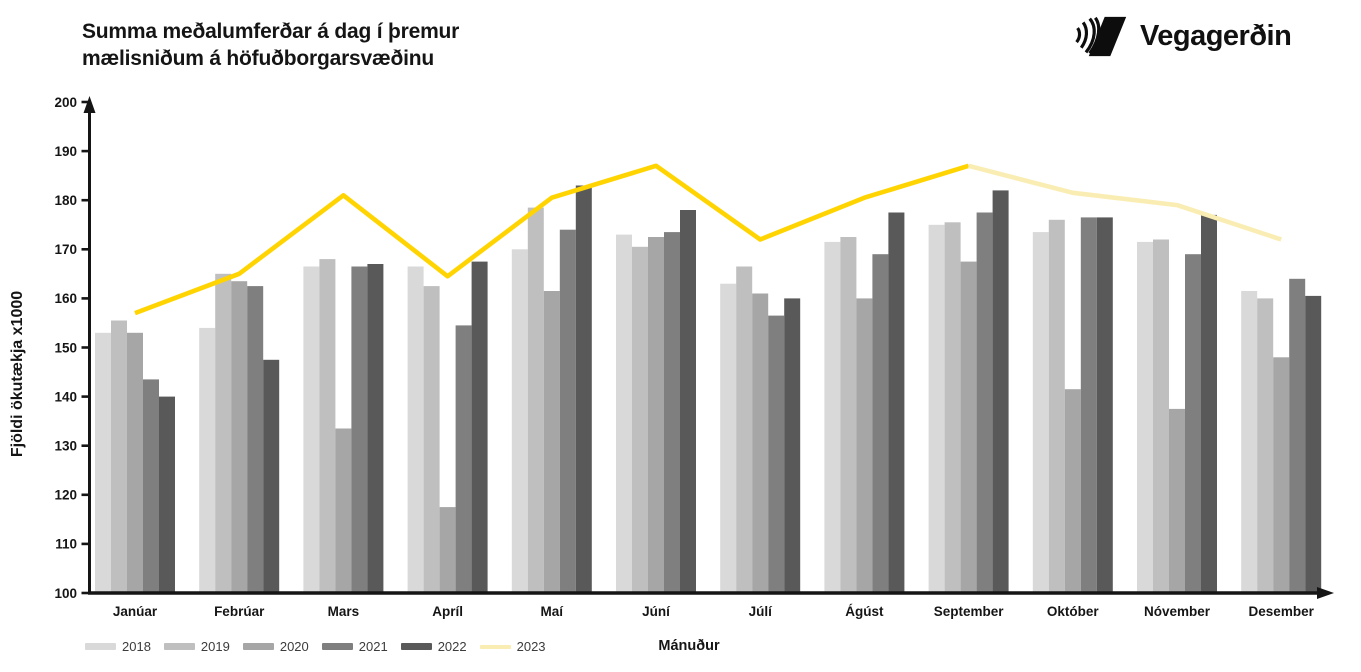 The height and width of the screenshot is (672, 1361). What do you see at coordinates (65, 446) in the screenshot?
I see `y-tick-label-130: 130` at bounding box center [65, 446].